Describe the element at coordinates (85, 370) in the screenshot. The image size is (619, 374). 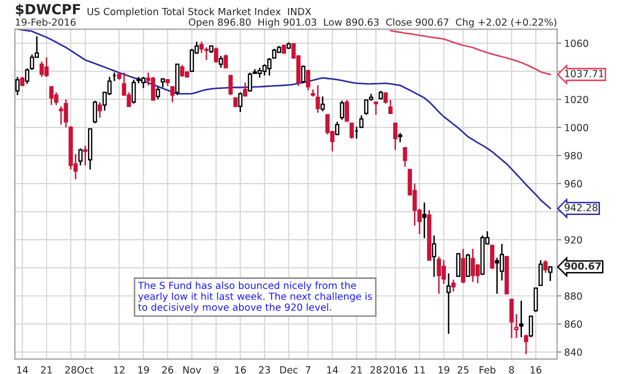
I see `x-tick-label: Oct` at that location.